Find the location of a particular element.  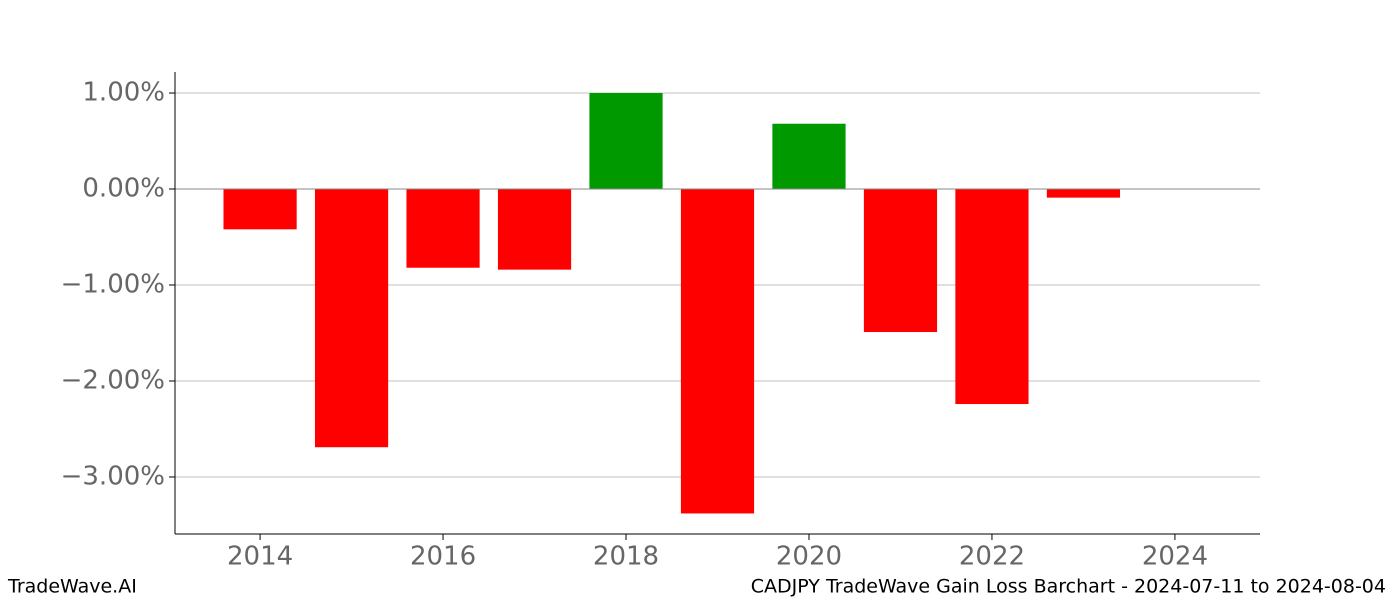

y-tick-label: 1.00% is located at coordinates (123, 93).